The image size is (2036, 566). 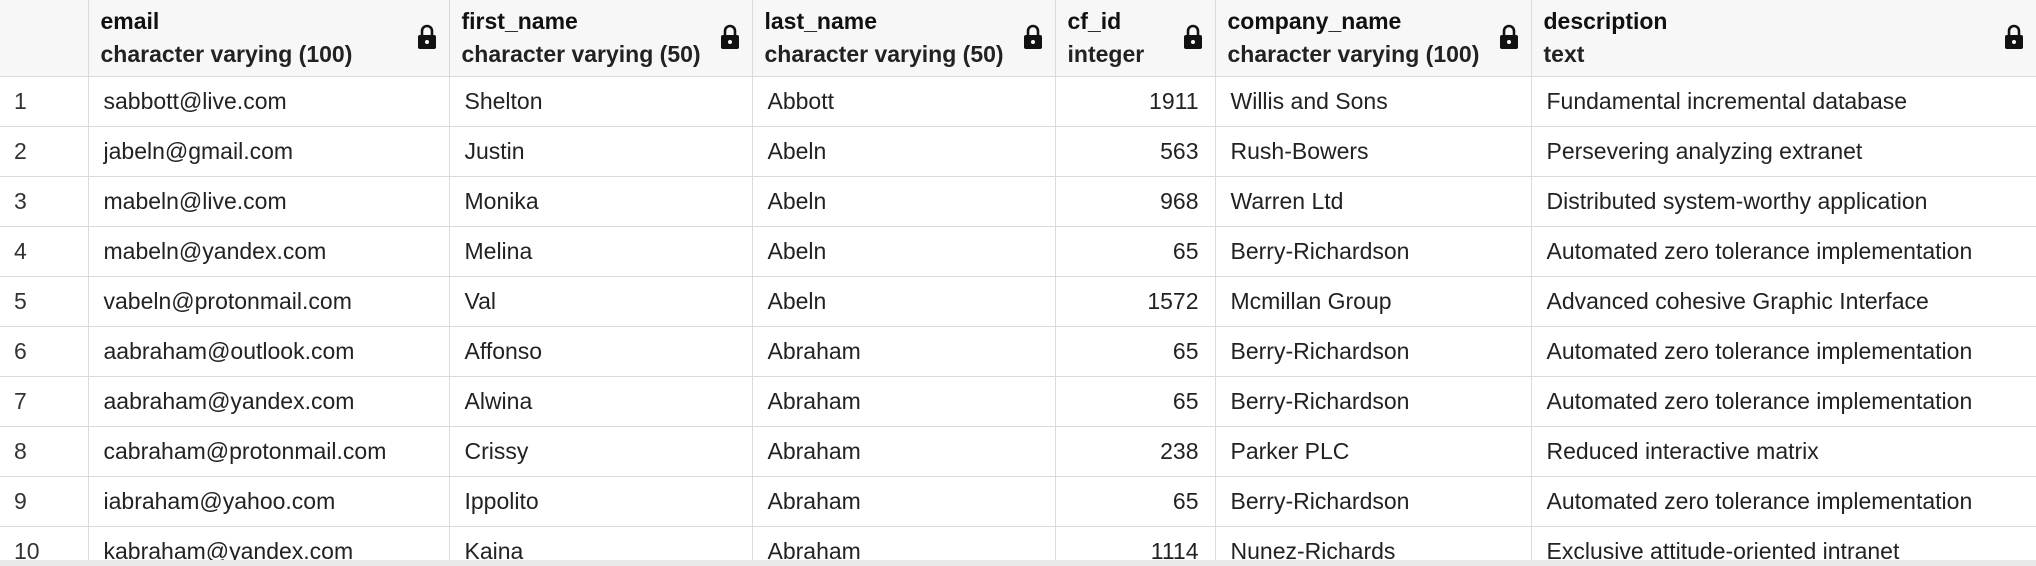 I want to click on row-number: 3, so click(x=44, y=201).